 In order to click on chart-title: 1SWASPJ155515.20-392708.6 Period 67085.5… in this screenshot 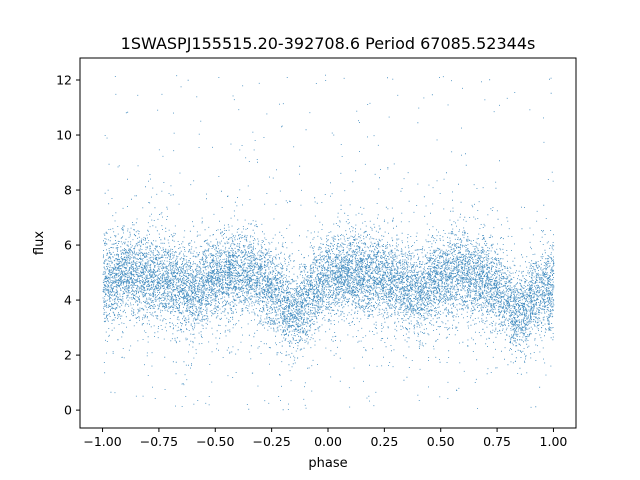, I will do `click(328, 43)`.